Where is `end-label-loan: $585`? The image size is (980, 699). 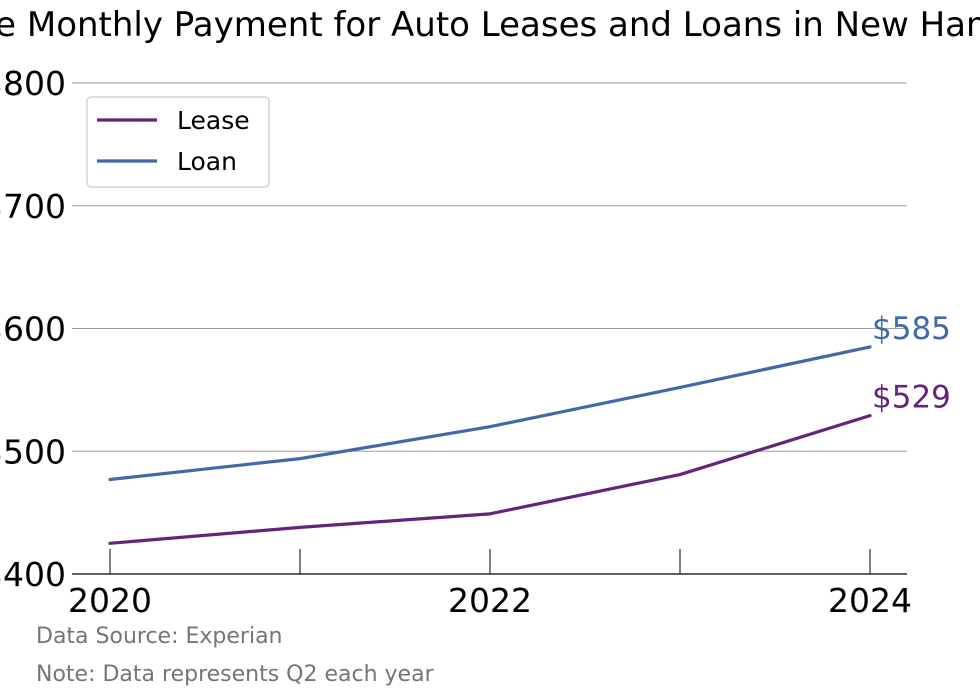 end-label-loan: $585 is located at coordinates (911, 329).